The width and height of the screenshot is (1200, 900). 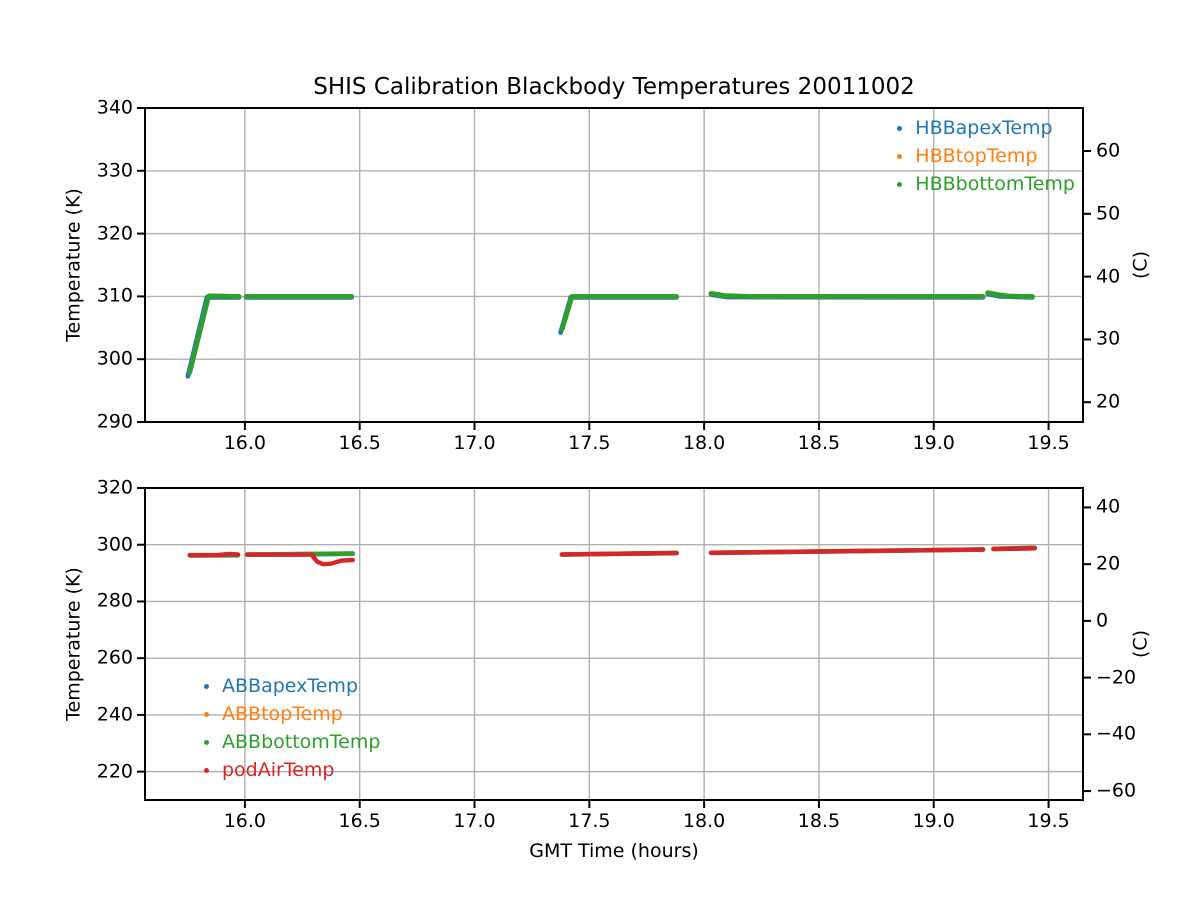 What do you see at coordinates (1140, 265) in the screenshot?
I see `y-axis-label-right-top: (C)` at bounding box center [1140, 265].